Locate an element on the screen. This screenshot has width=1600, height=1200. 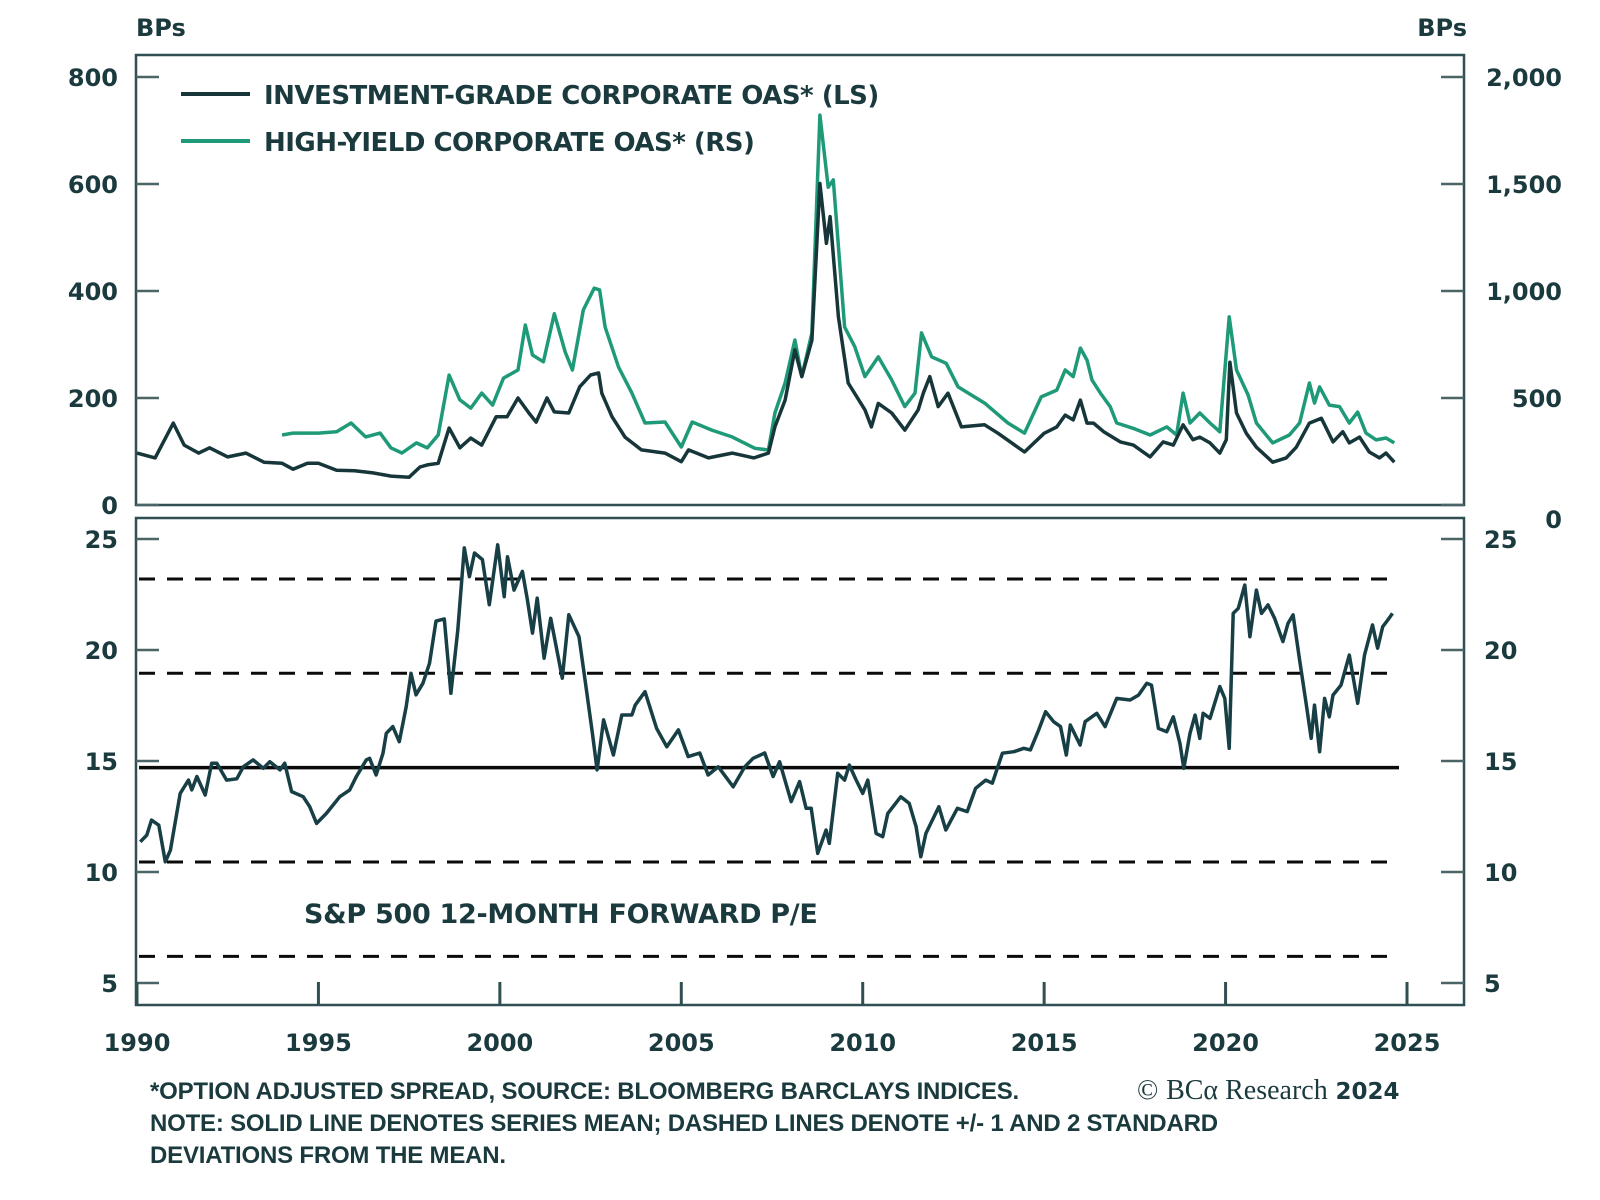
y-tick-label-left-top: 0 is located at coordinates (109, 506).